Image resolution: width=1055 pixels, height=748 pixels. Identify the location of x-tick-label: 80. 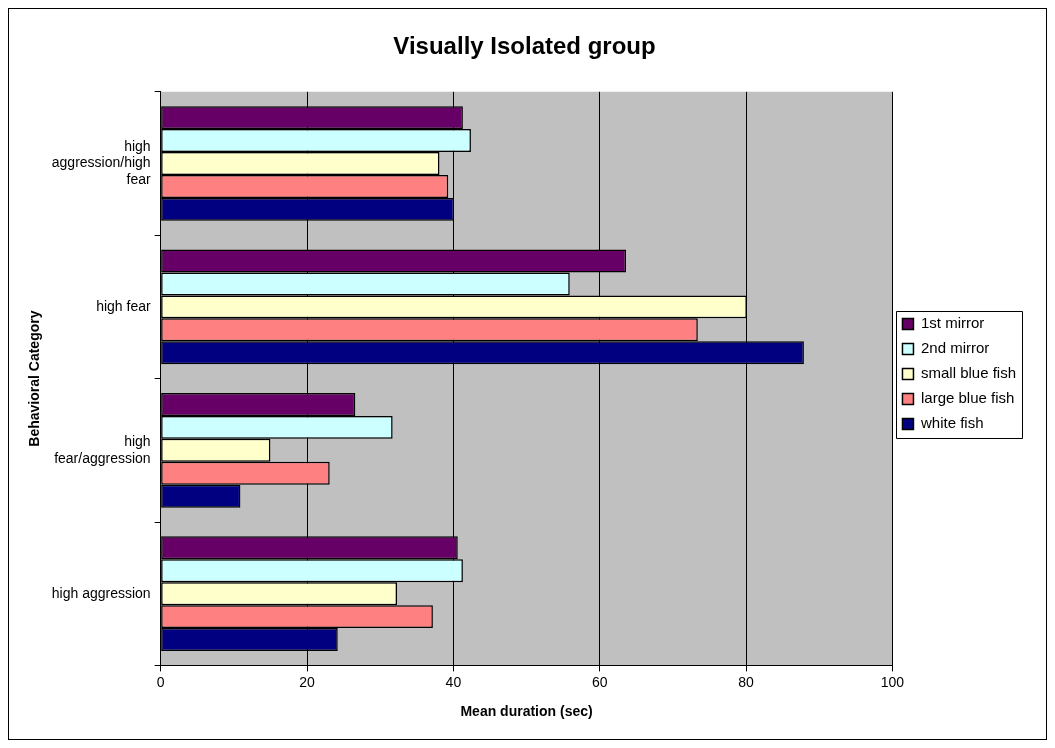
(746, 681).